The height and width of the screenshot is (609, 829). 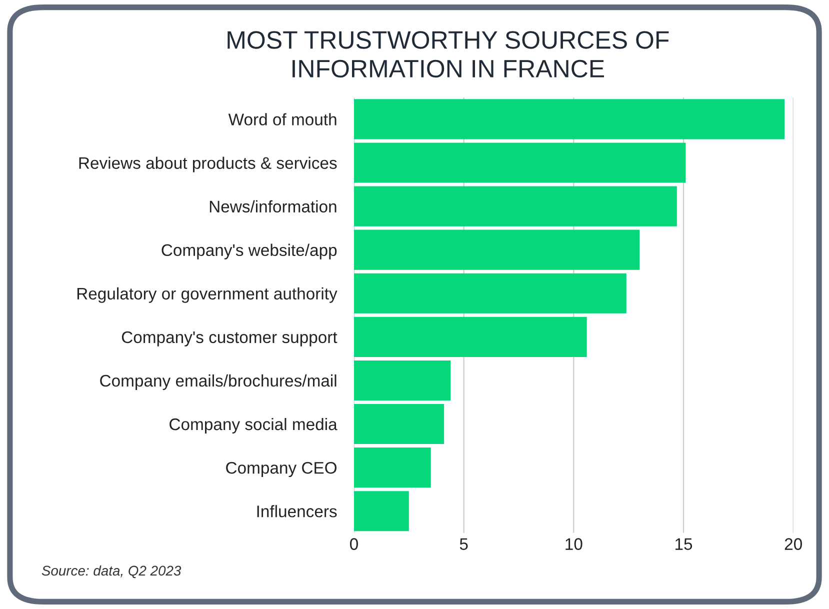 I want to click on source-note: Source: data, Q2 2023, so click(x=112, y=571).